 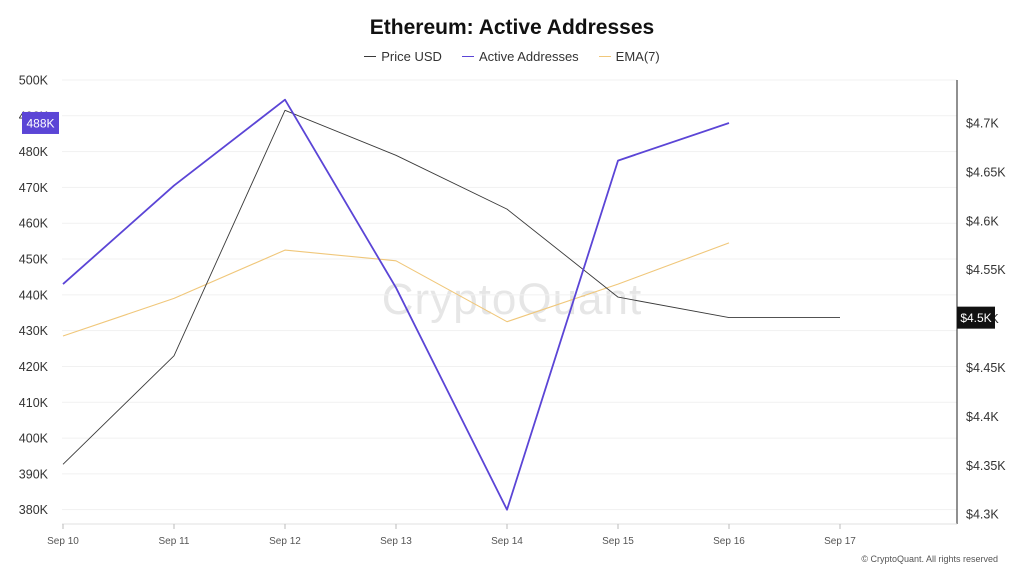 I want to click on legend-swatch-ema, so click(x=604, y=56).